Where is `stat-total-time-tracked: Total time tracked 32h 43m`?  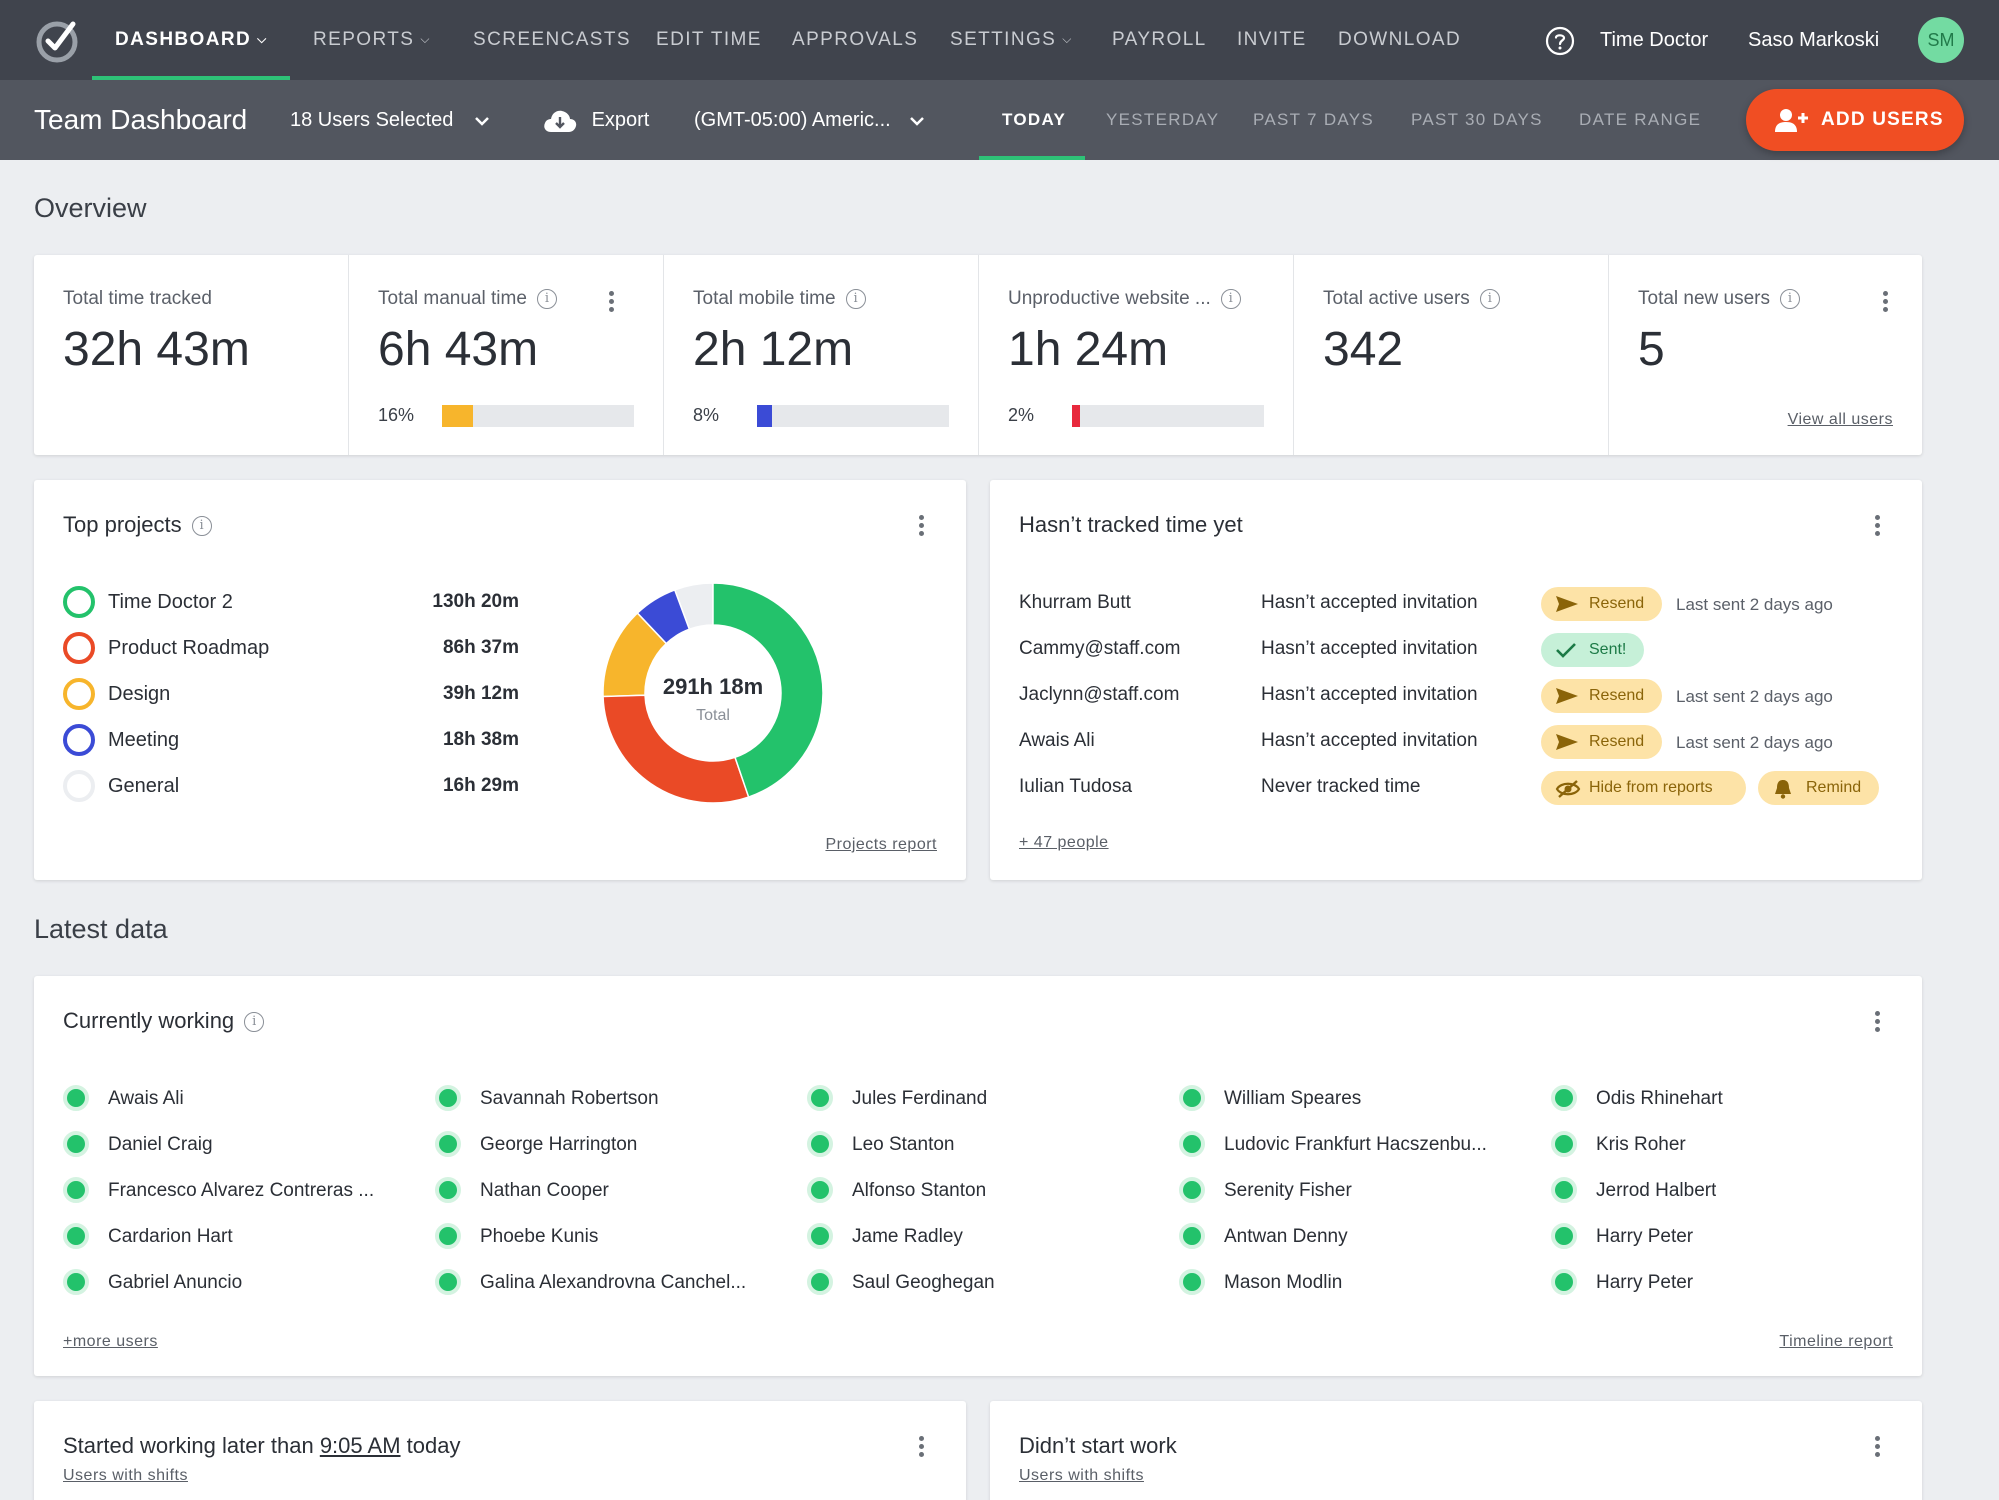 stat-total-time-tracked: Total time tracked 32h 43m is located at coordinates (191, 355).